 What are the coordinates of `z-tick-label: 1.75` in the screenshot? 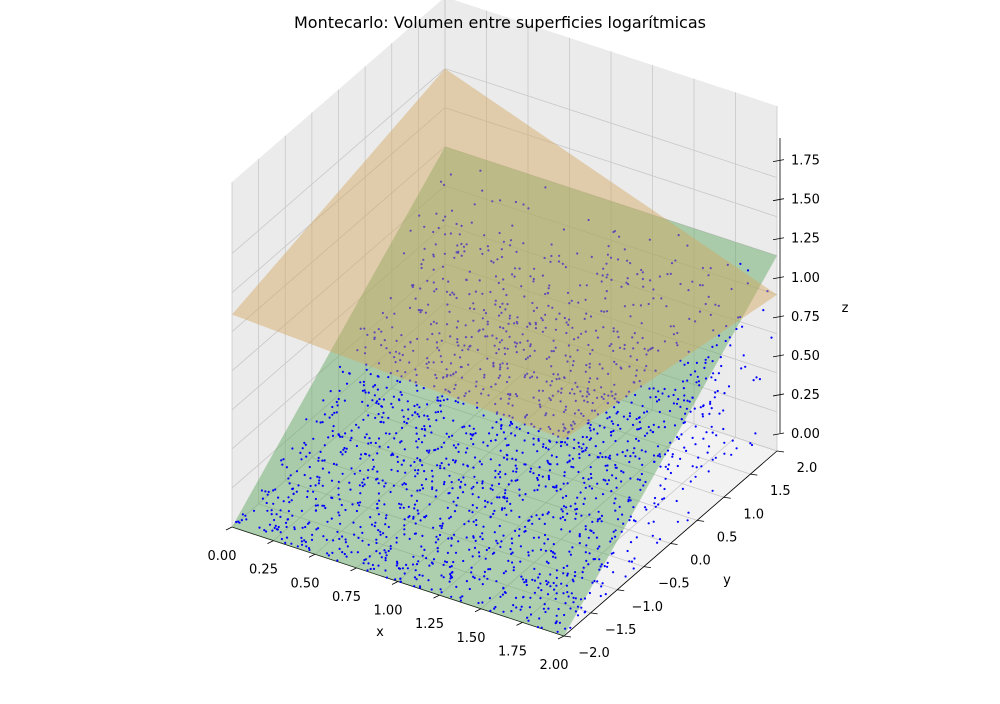 It's located at (805, 161).